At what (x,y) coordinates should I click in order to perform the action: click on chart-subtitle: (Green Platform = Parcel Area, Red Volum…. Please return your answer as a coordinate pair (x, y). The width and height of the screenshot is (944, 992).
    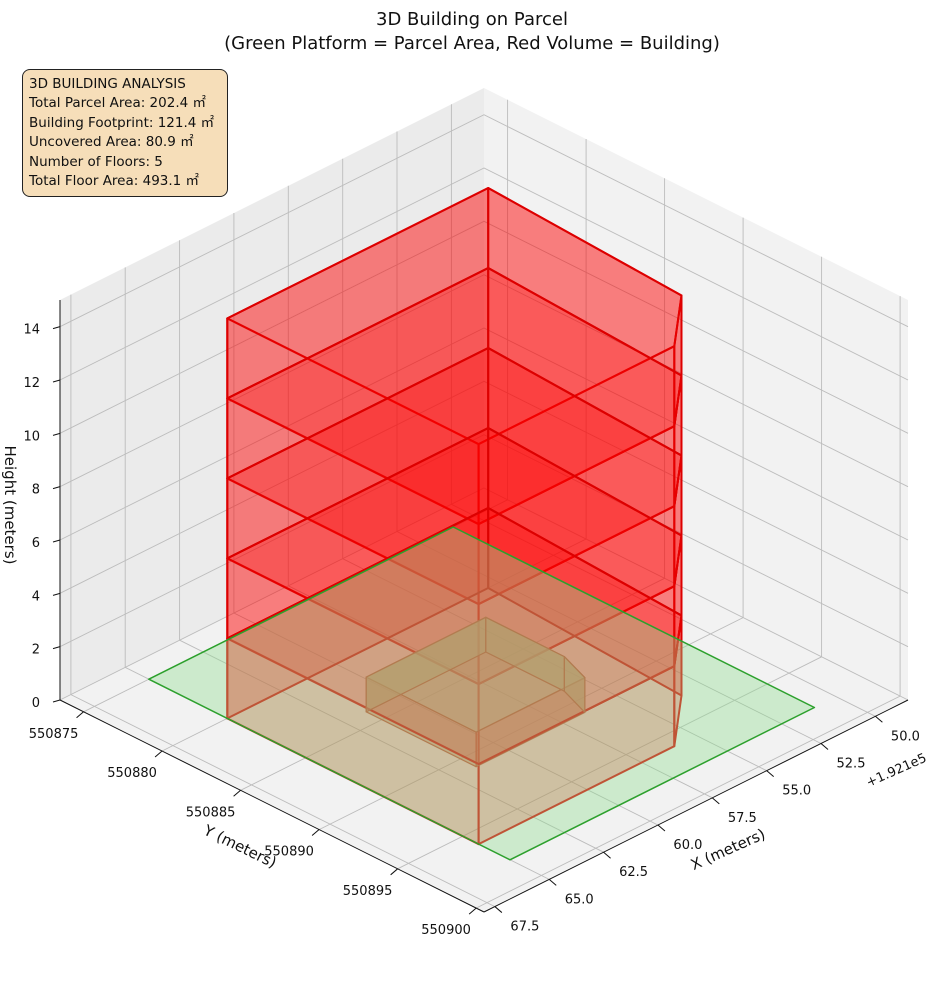
    Looking at the image, I should click on (472, 43).